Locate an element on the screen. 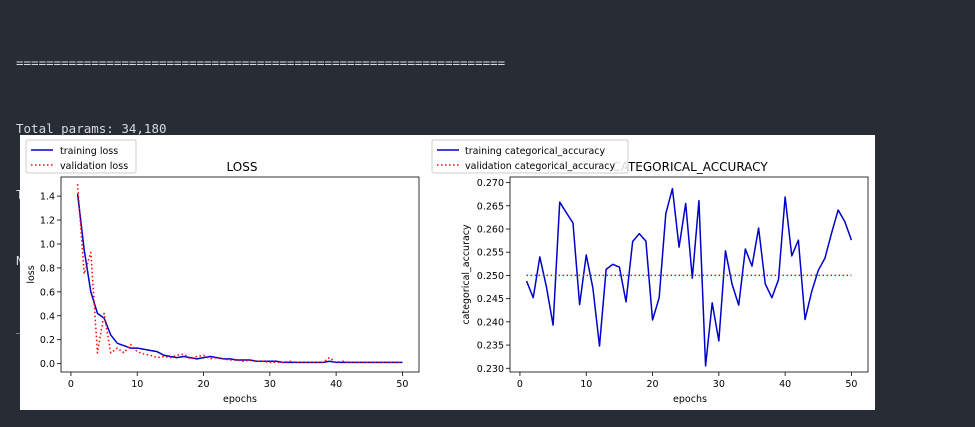 Image resolution: width=975 pixels, height=427 pixels. loss-xlabel: epochs is located at coordinates (240, 399).